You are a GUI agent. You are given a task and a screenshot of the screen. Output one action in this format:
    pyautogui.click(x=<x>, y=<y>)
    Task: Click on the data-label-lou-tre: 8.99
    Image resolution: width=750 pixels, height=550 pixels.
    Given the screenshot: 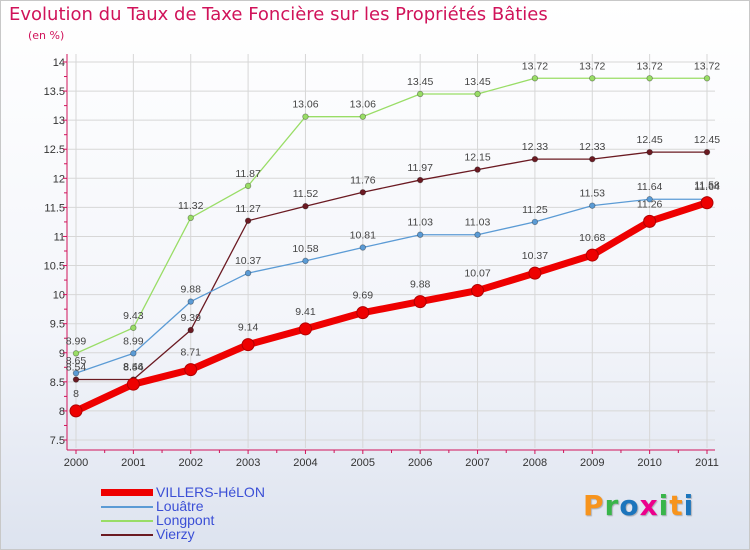 What is the action you would take?
    pyautogui.click(x=133, y=341)
    